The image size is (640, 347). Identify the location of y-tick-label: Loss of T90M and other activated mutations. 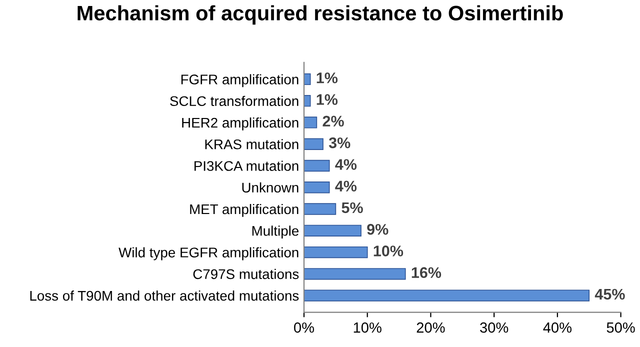
(164, 295).